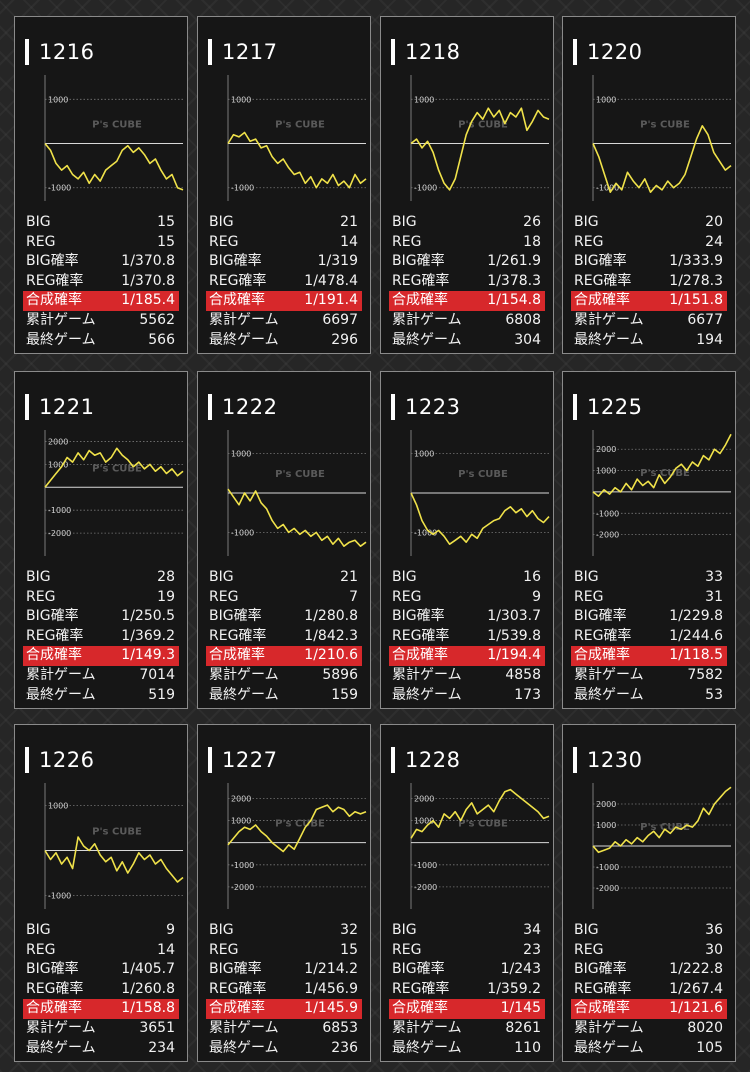 The width and height of the screenshot is (750, 1072). What do you see at coordinates (649, 1029) in the screenshot?
I see `stat-row-total-games: 累計ゲーム 8020` at bounding box center [649, 1029].